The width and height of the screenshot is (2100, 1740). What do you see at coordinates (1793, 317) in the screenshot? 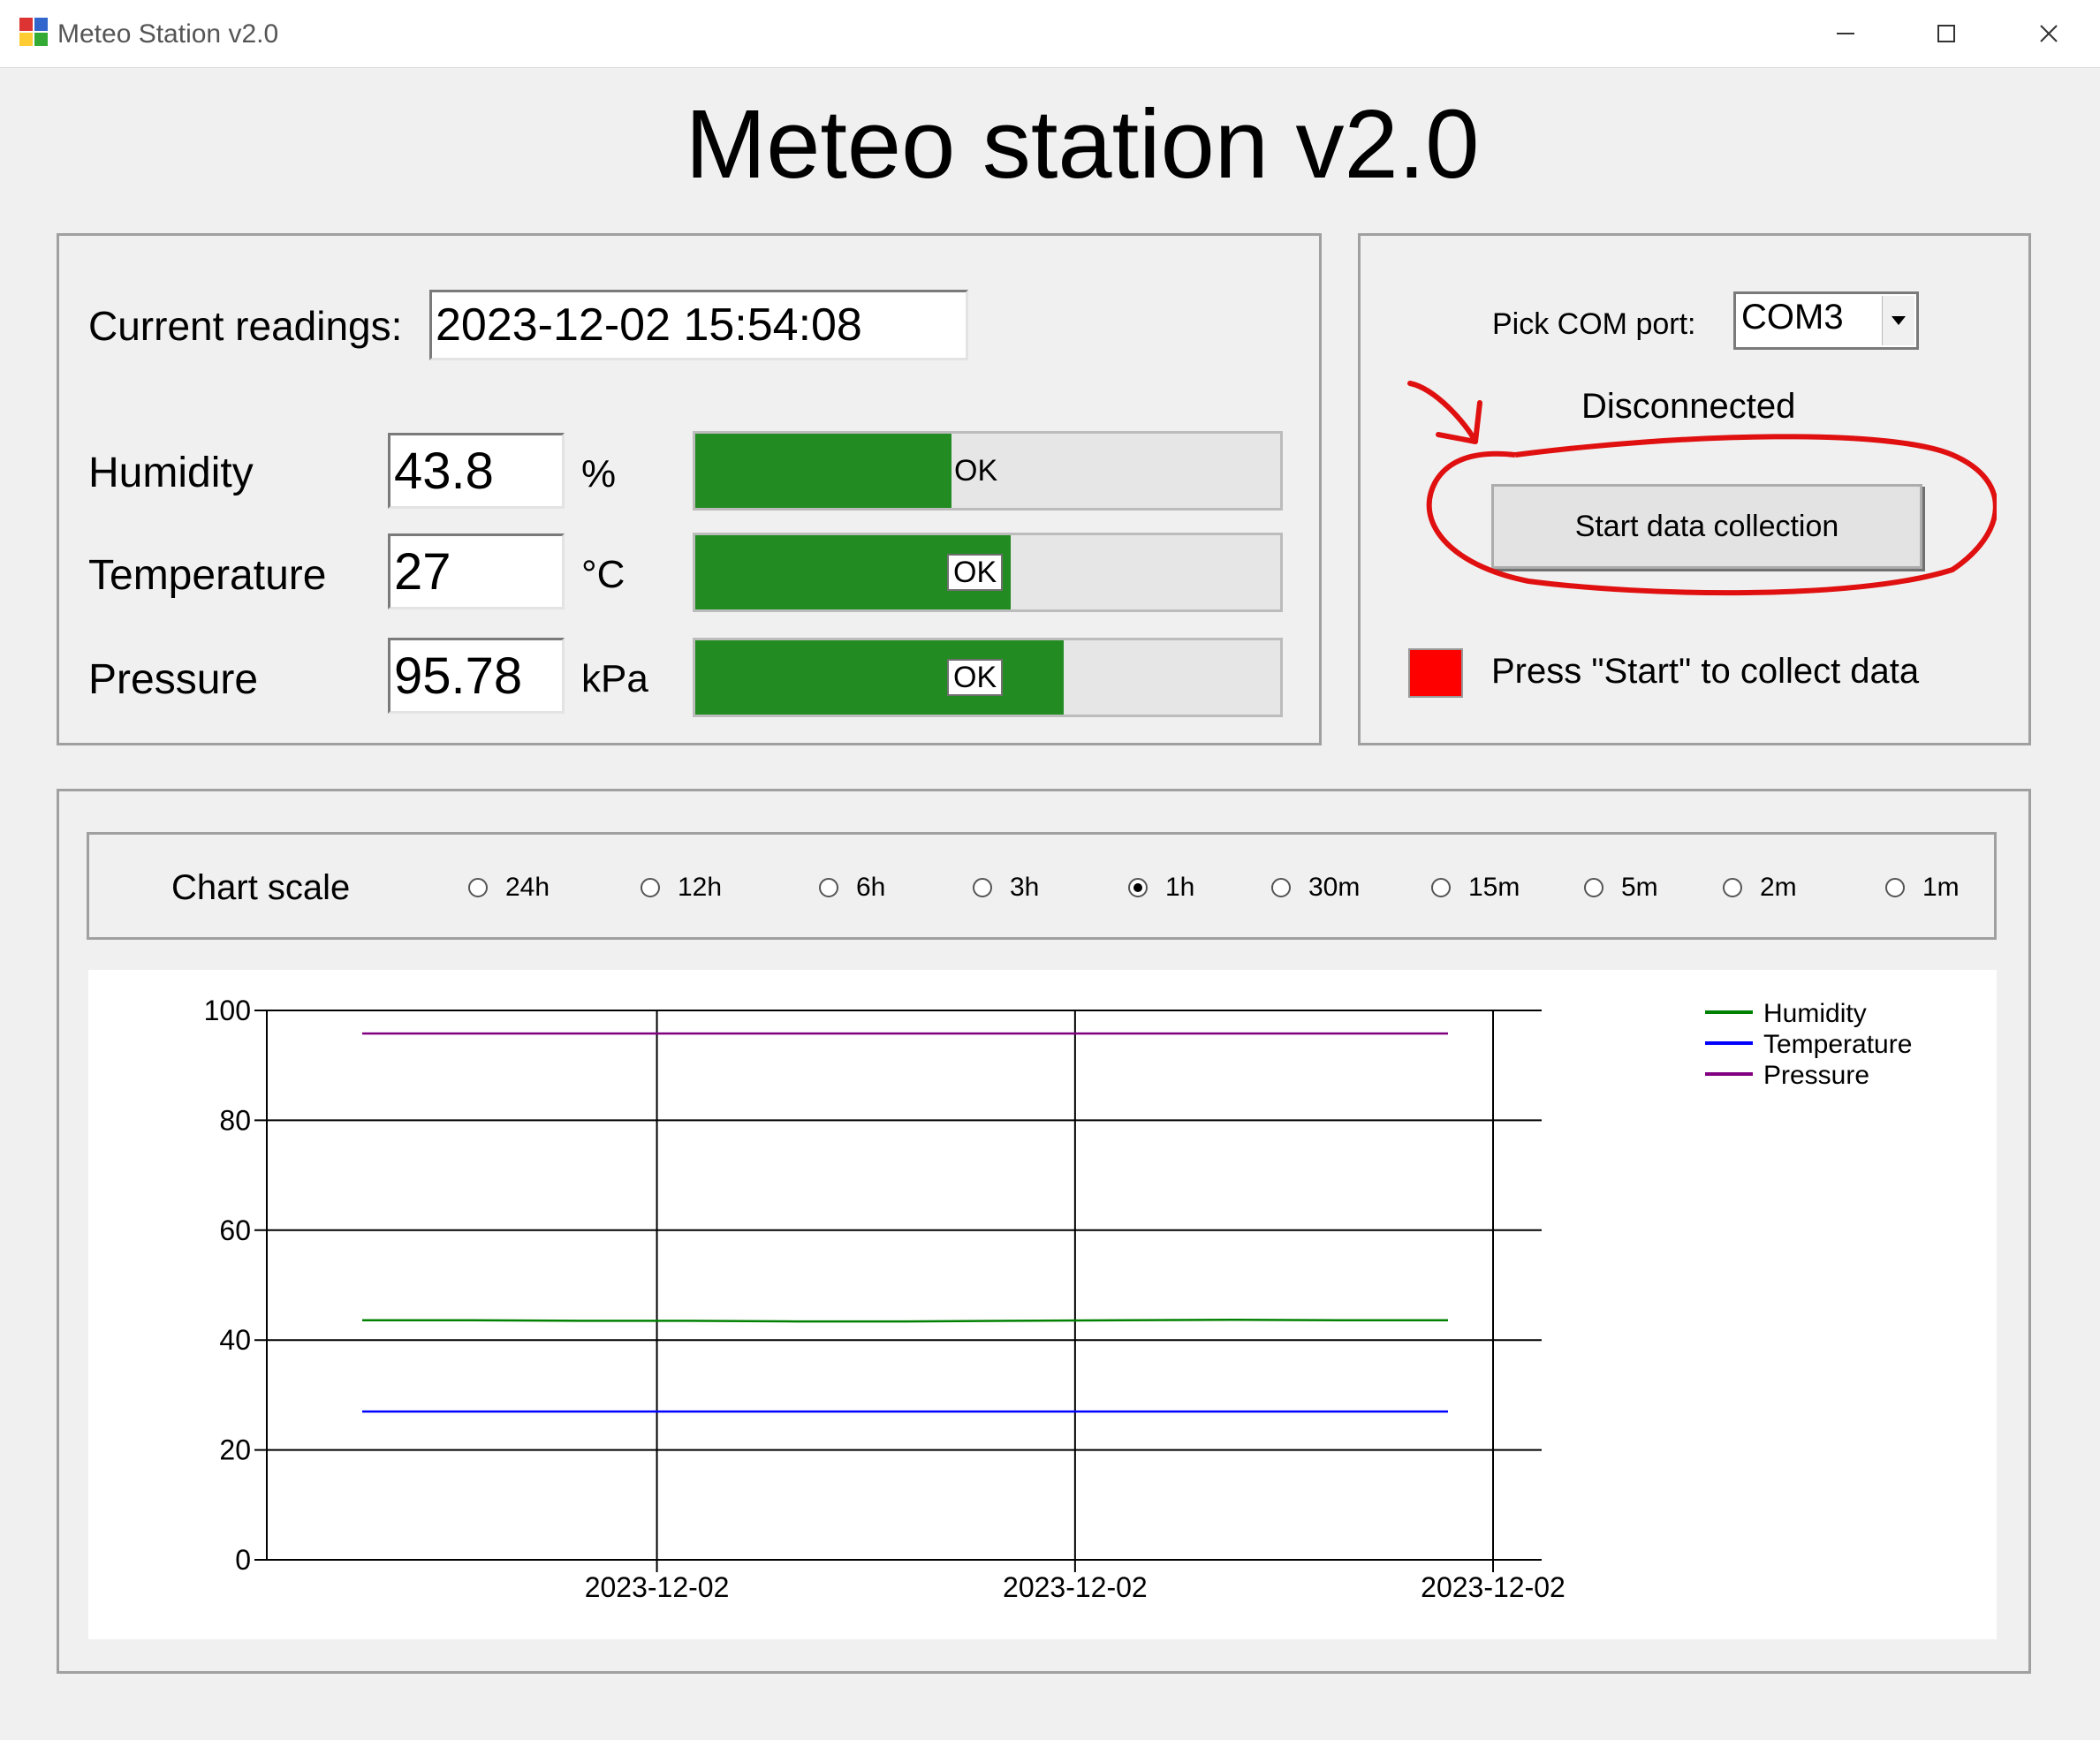
I see `com-port-value: COM3` at bounding box center [1793, 317].